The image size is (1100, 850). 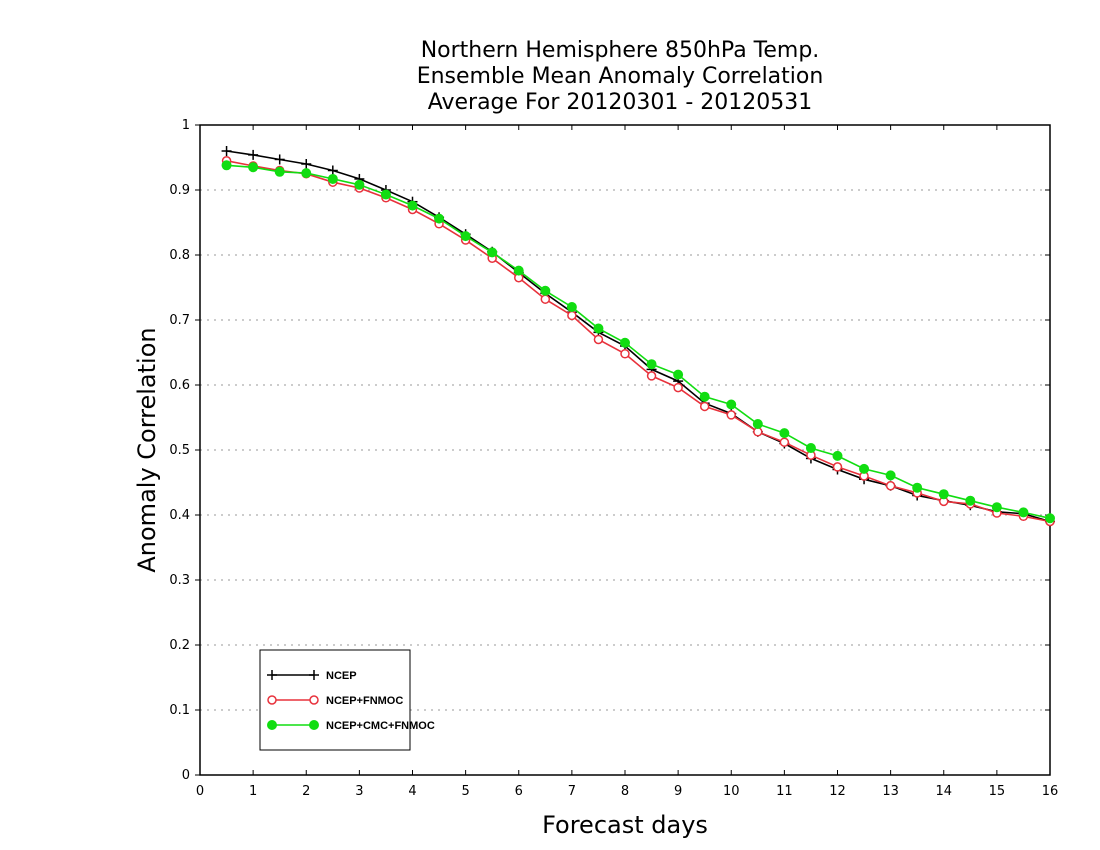 I want to click on y-tick-label: 0.4, so click(x=179, y=515).